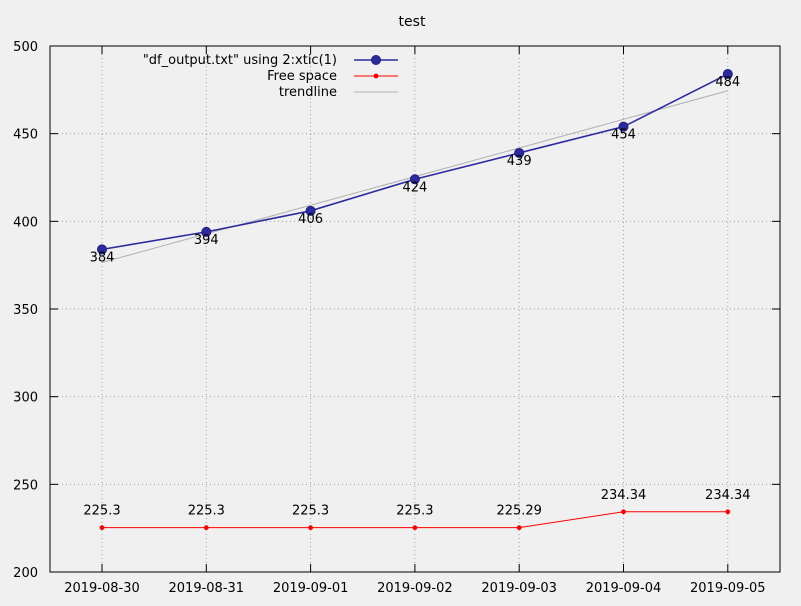 This screenshot has width=801, height=606. Describe the element at coordinates (624, 588) in the screenshot. I see `x-tick-label: 2019-09-04` at that location.